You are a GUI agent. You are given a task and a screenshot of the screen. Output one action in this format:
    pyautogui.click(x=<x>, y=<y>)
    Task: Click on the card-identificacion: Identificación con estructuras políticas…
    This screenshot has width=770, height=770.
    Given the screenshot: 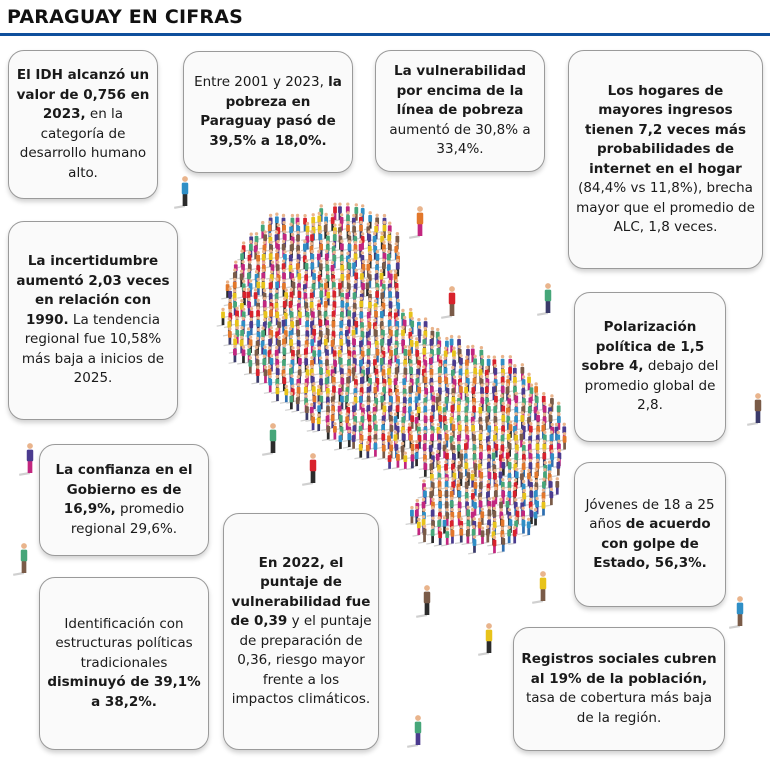 What is the action you would take?
    pyautogui.click(x=124, y=663)
    